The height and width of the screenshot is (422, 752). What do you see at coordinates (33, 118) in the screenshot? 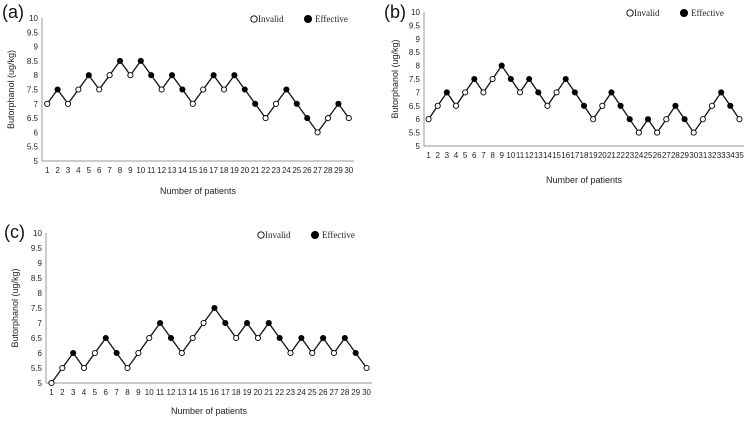
I see `y-tick-label: 6.5` at bounding box center [33, 118].